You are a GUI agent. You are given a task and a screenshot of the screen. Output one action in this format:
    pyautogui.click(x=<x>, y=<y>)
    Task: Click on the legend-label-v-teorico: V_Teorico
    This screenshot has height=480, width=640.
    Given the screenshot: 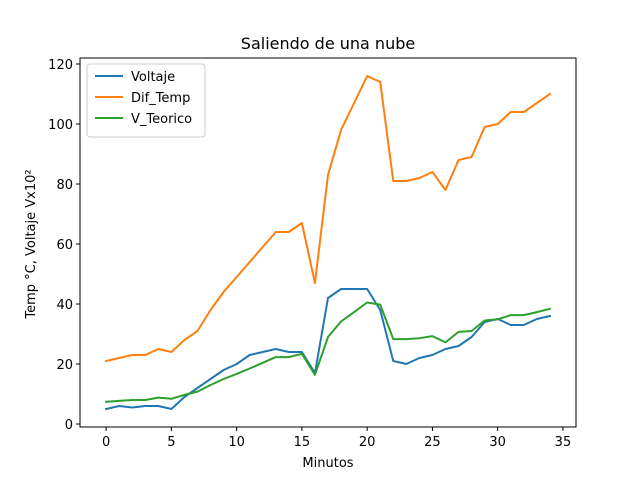 What is the action you would take?
    pyautogui.click(x=161, y=119)
    